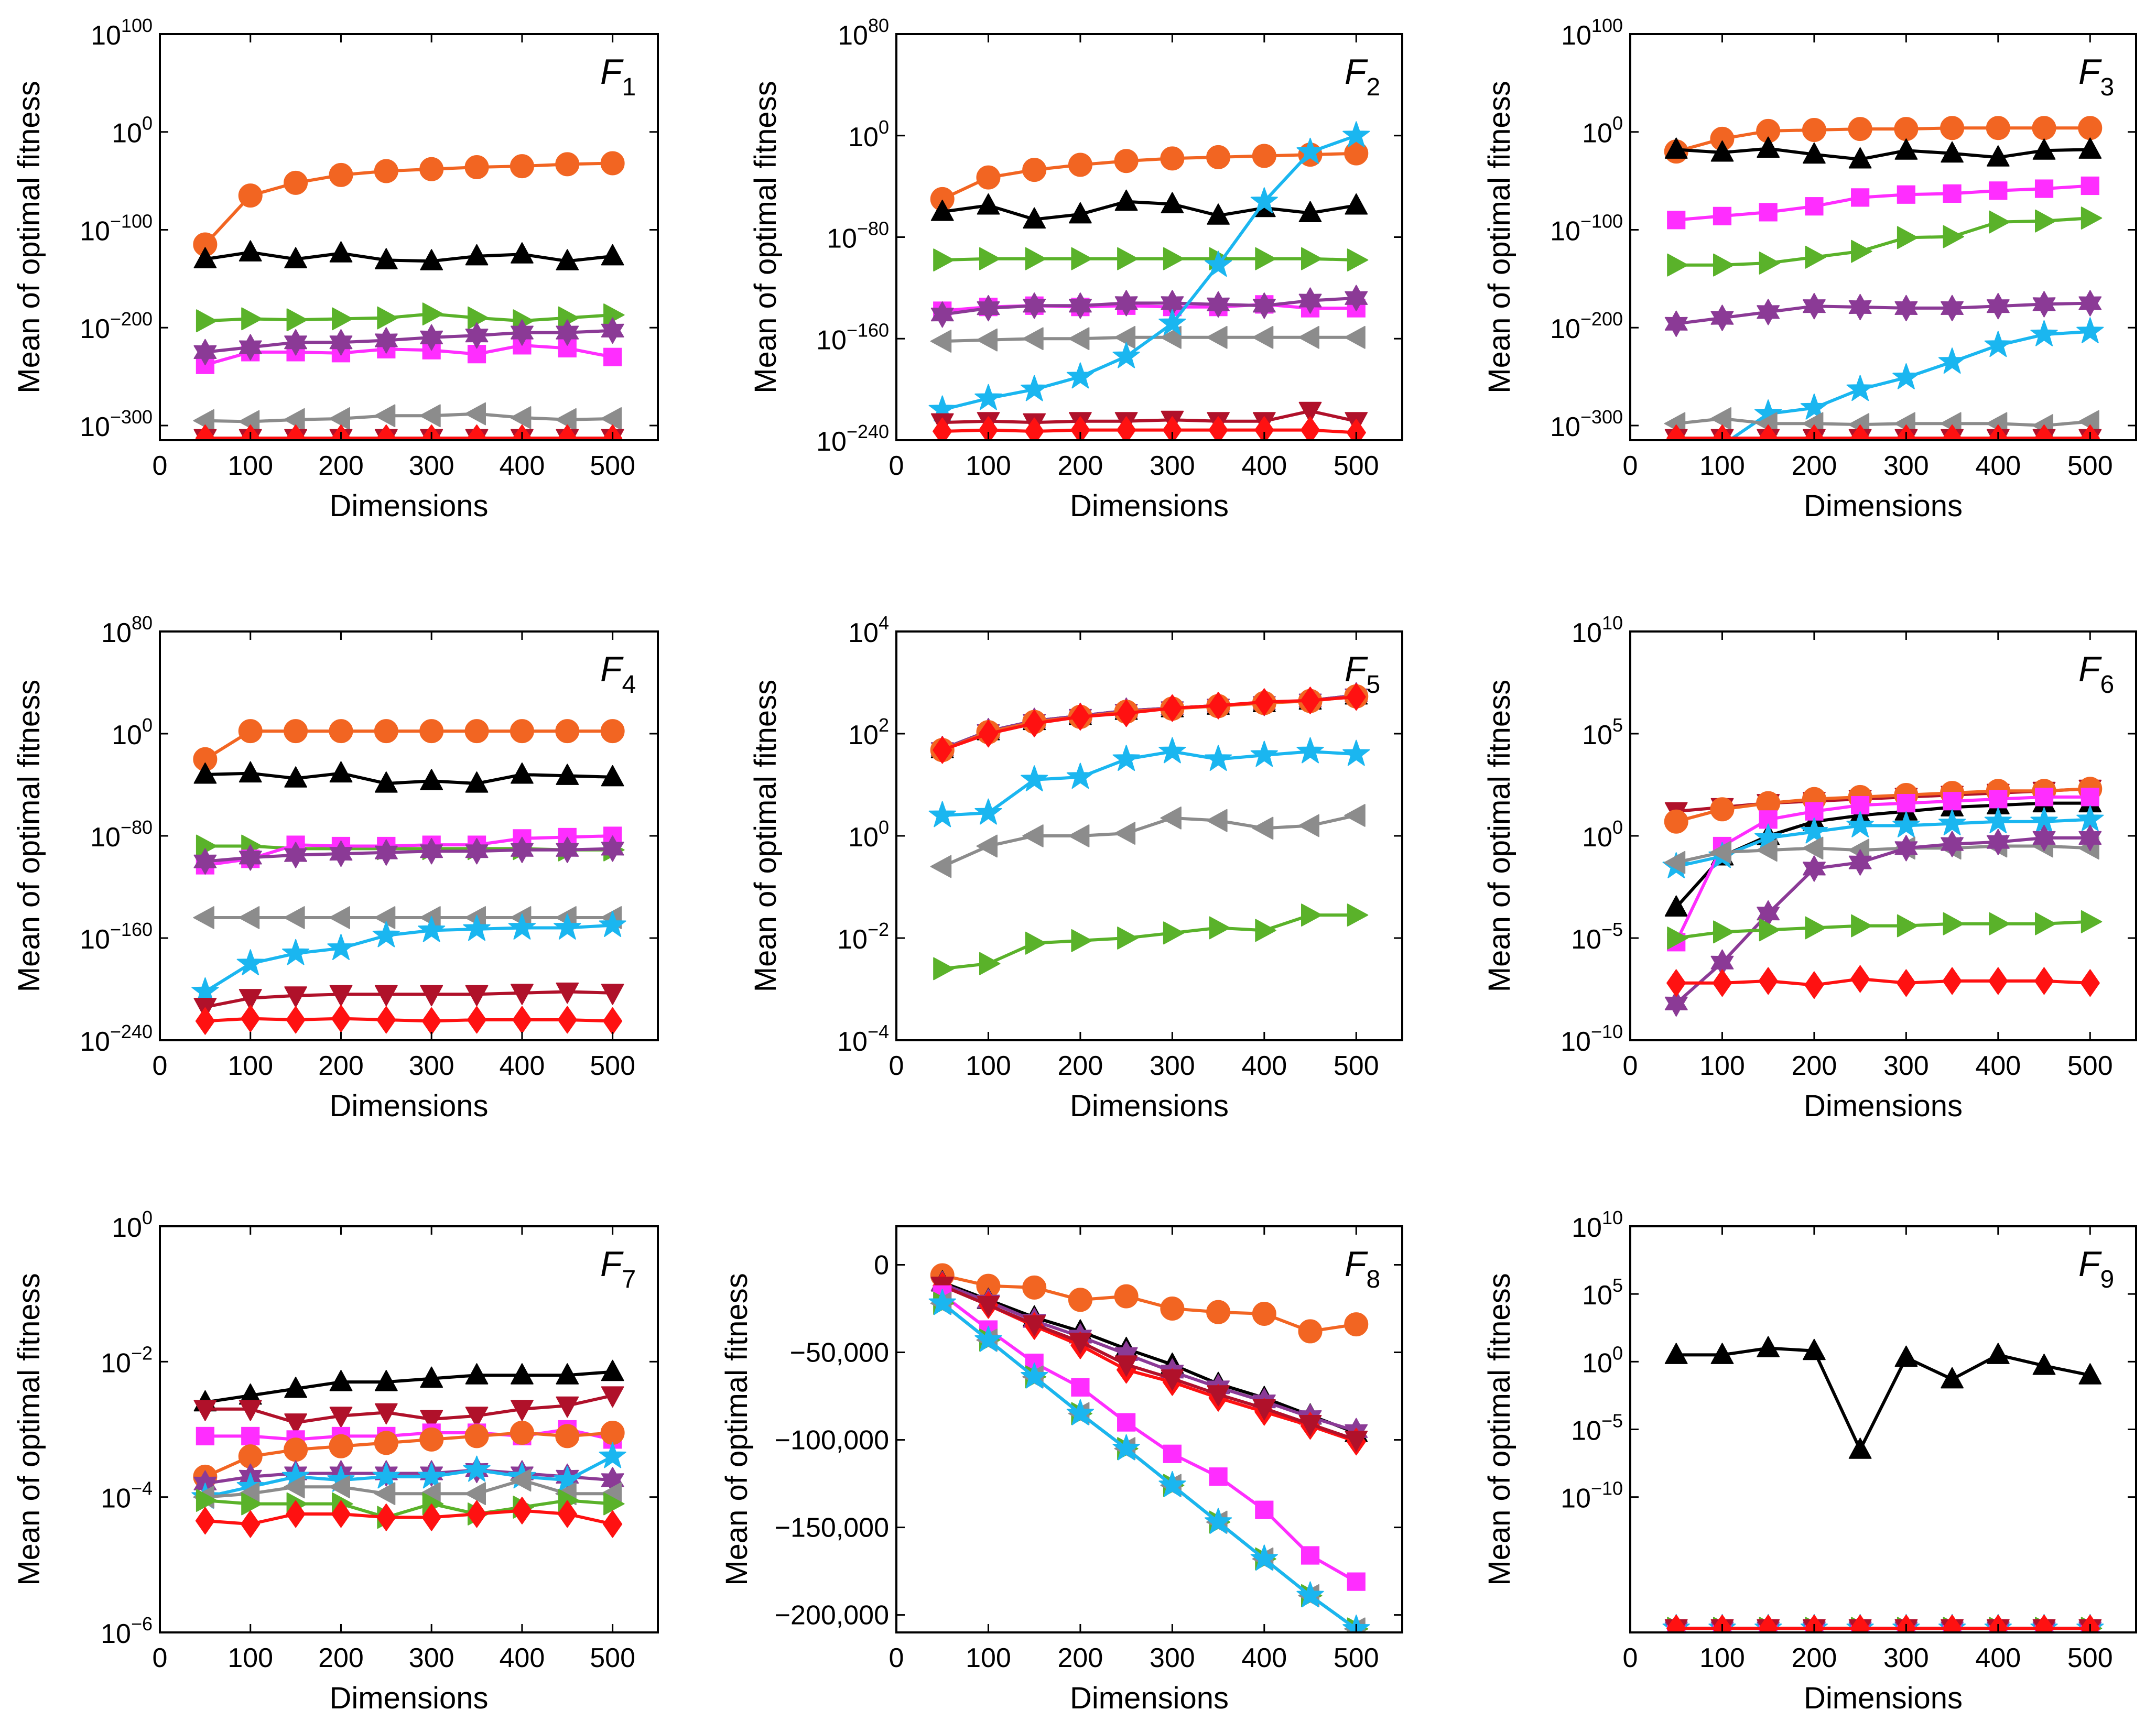 The width and height of the screenshot is (2156, 1732). Describe the element at coordinates (250, 466) in the screenshot. I see `x-tick-label: 100` at that location.